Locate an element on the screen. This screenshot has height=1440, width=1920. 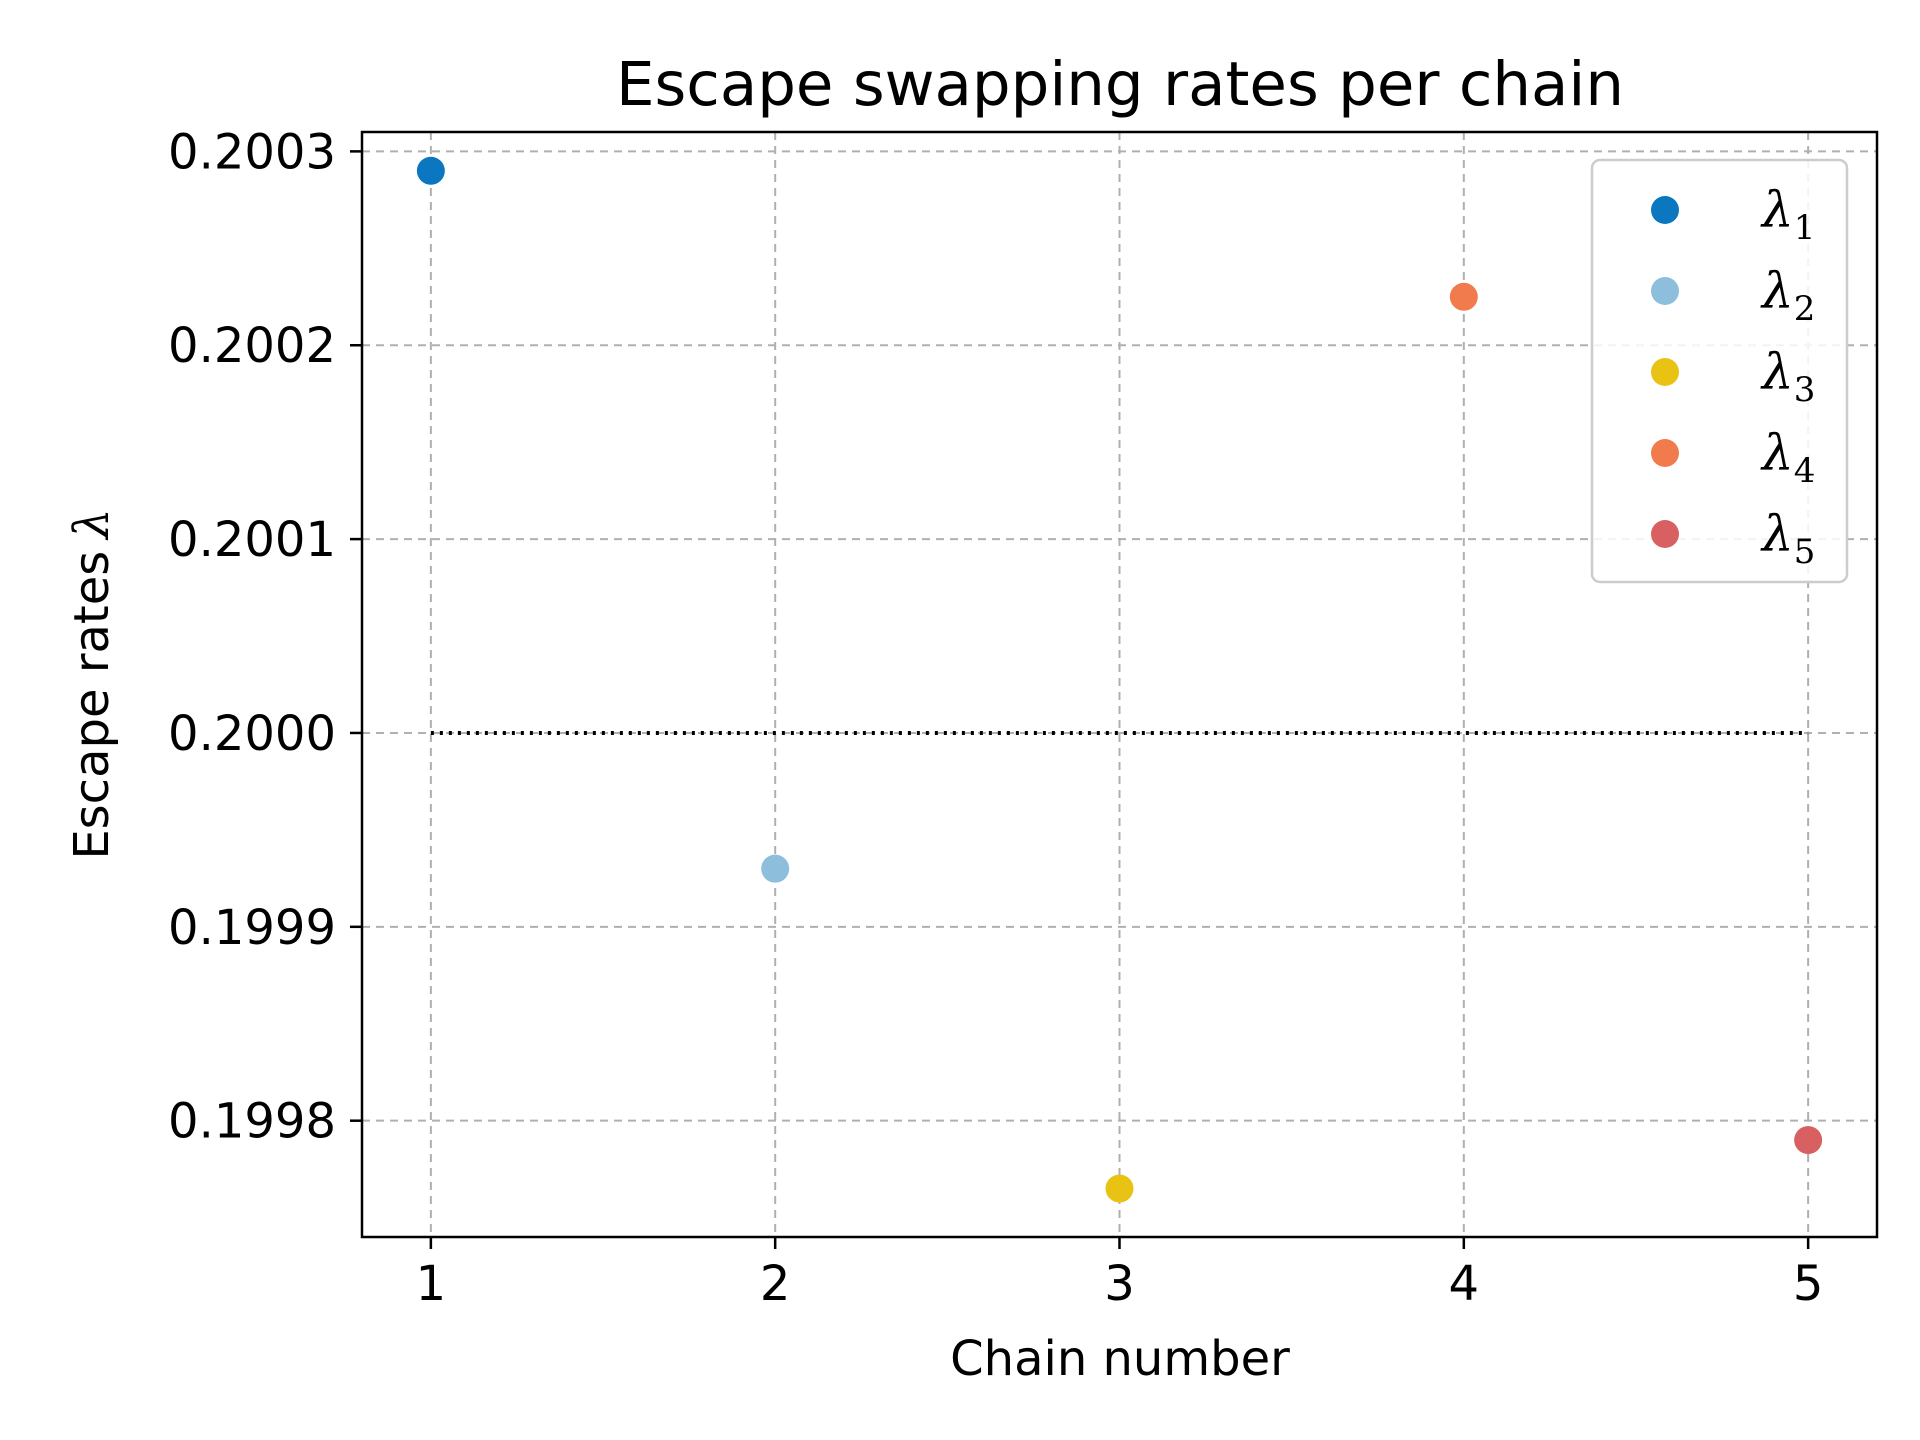
y-axis-label-symbol: λ is located at coordinates (92, 524).